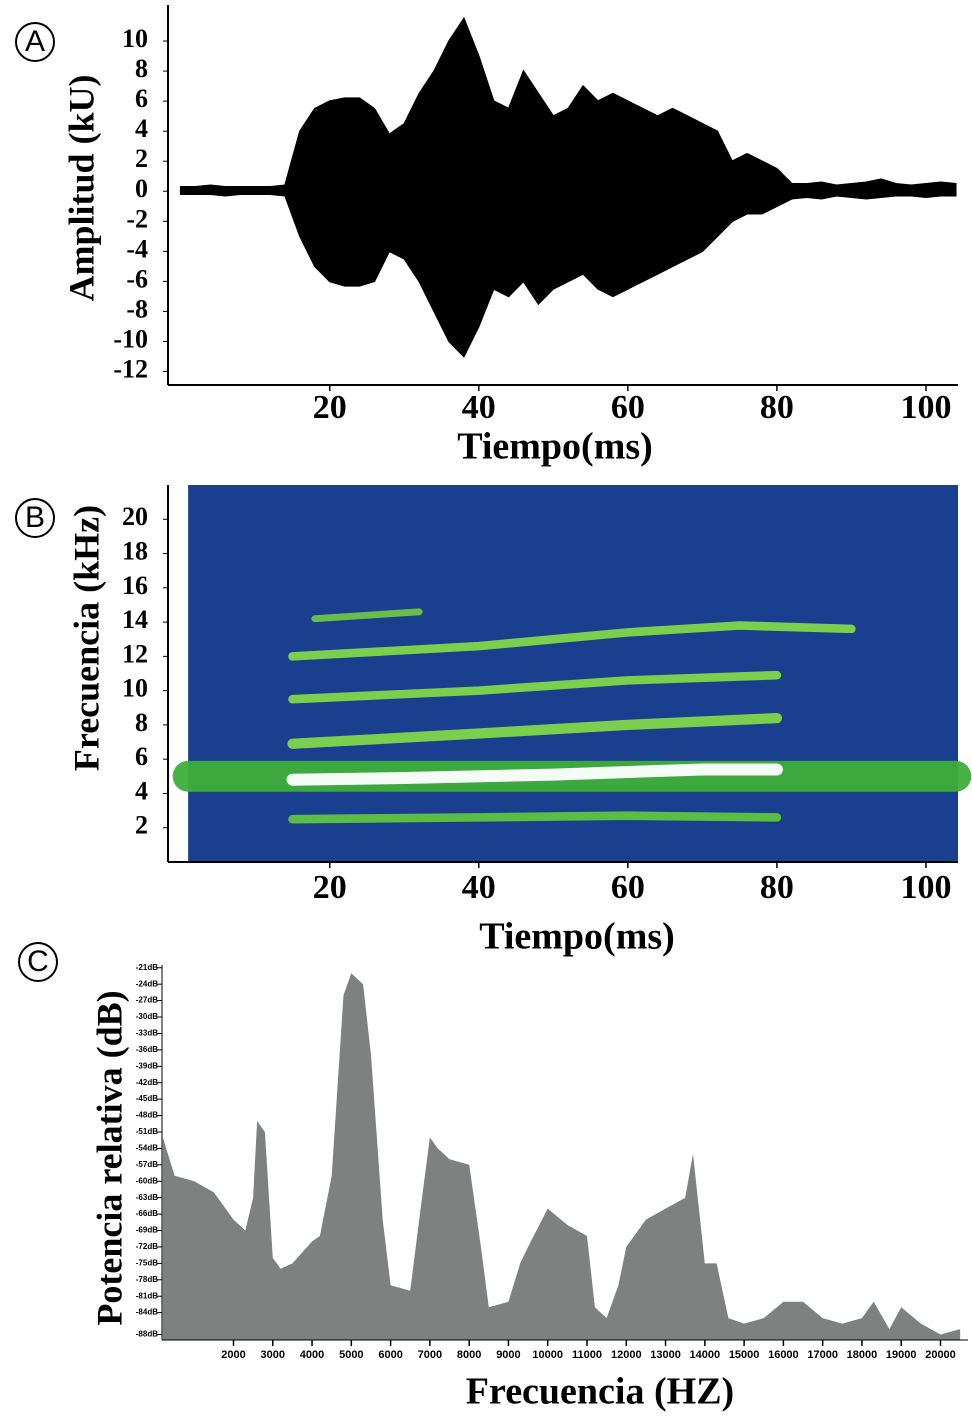  What do you see at coordinates (705, 1355) in the screenshot?
I see `x-tick-label: 14000` at bounding box center [705, 1355].